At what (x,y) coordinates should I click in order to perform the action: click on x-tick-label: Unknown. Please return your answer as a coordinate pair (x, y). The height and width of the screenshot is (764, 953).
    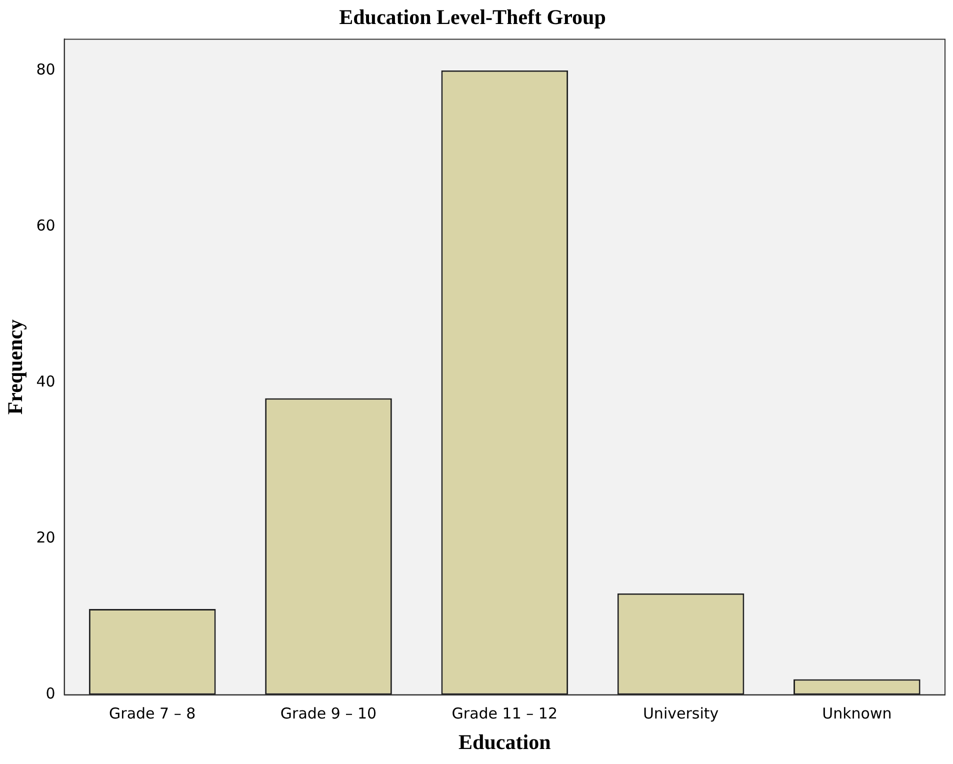
    Looking at the image, I should click on (857, 713).